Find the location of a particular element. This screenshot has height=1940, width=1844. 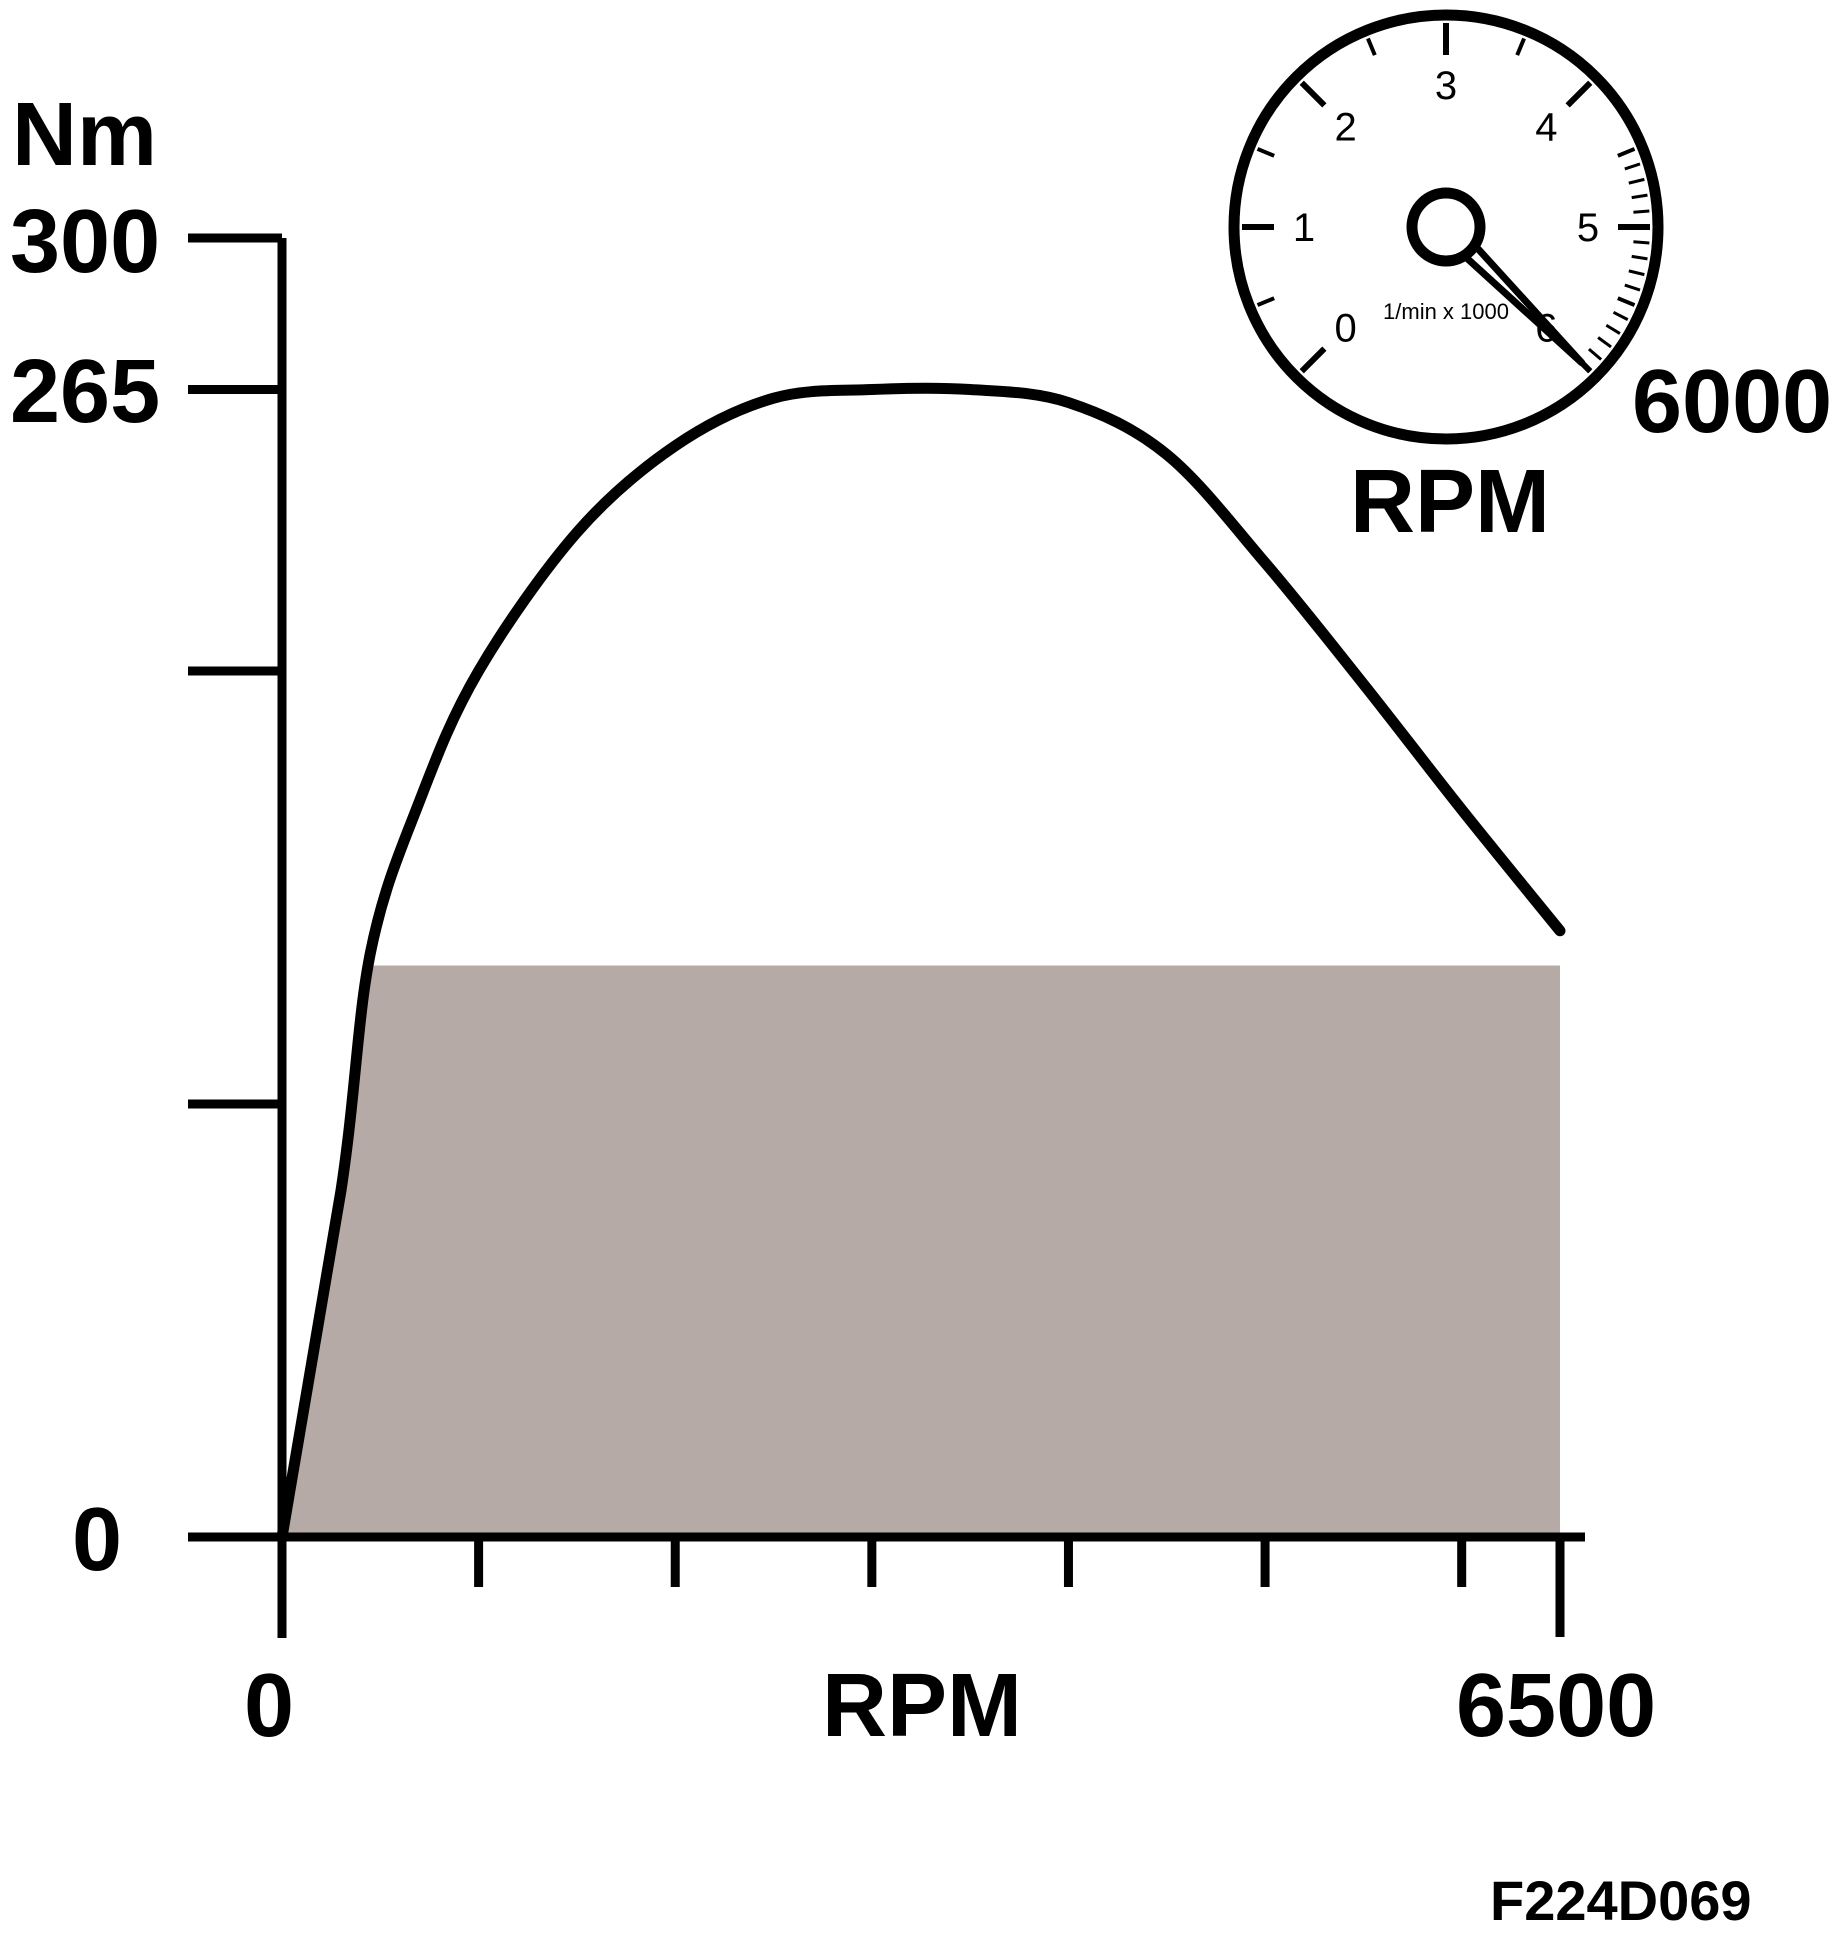

y-unit-label: Nm is located at coordinates (84, 135).